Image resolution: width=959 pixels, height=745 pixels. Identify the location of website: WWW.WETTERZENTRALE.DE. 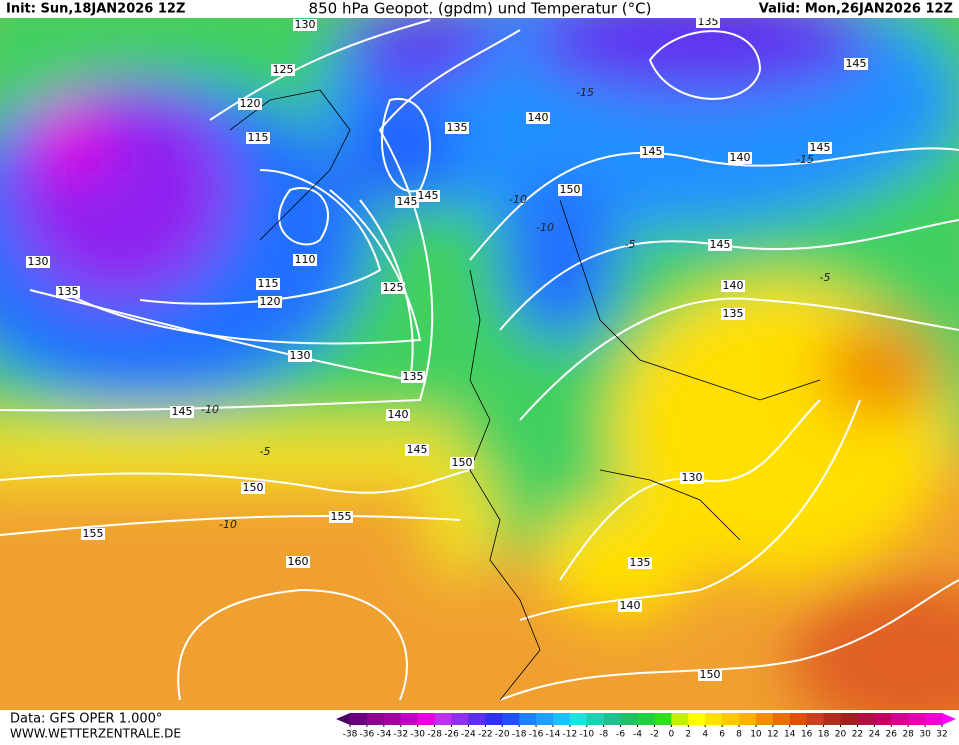
(95, 734).